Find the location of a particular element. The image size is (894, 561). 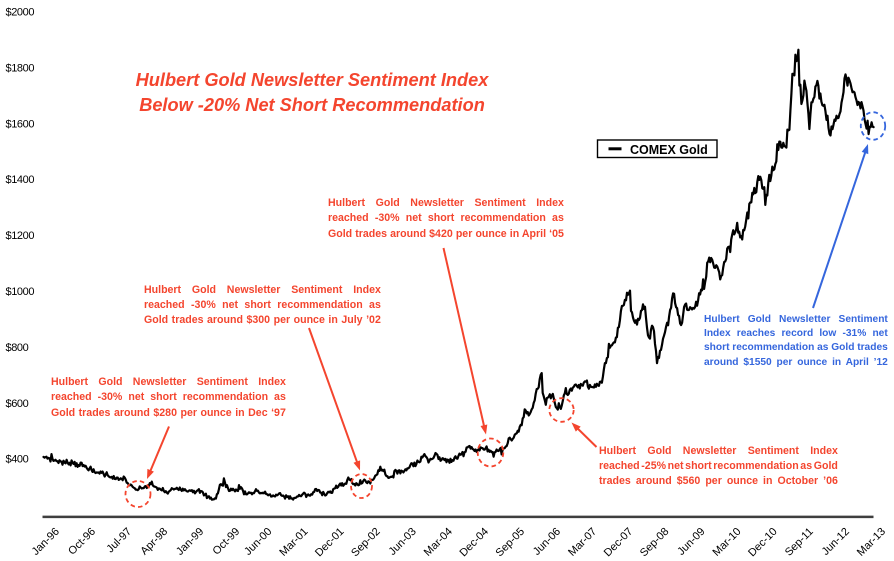

svg-text: $1000 is located at coordinates (20, 292).